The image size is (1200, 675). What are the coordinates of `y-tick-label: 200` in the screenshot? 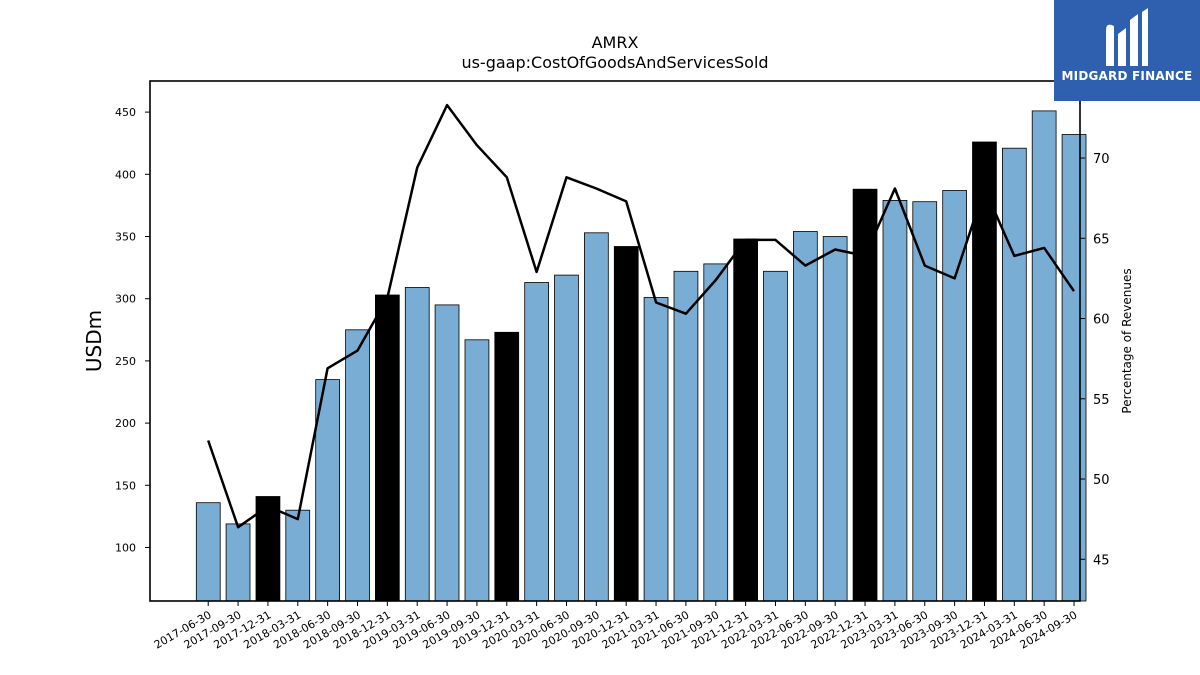 It's located at (125, 423).